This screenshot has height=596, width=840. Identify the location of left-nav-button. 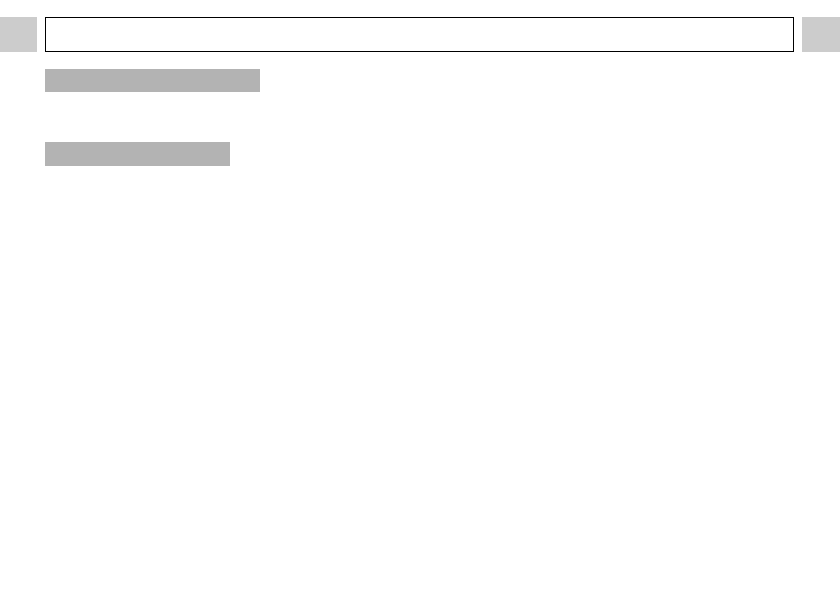
(18, 34).